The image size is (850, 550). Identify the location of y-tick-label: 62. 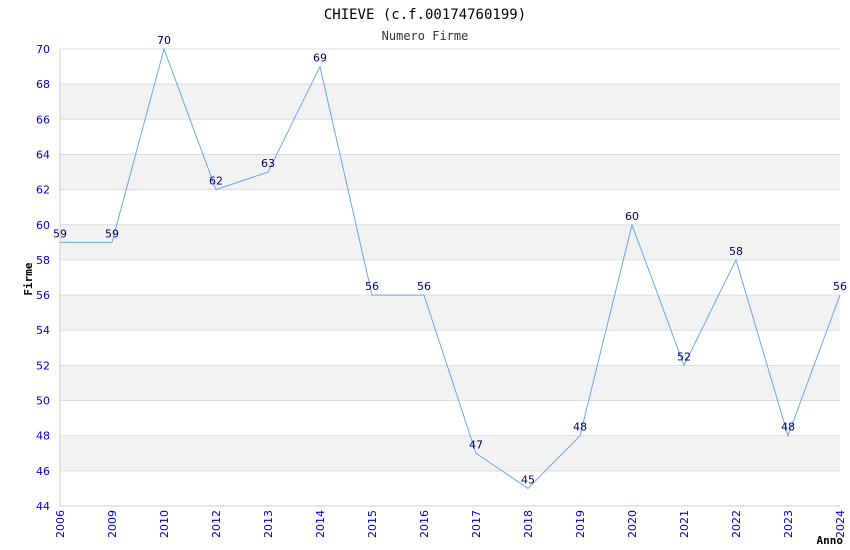
(43, 190).